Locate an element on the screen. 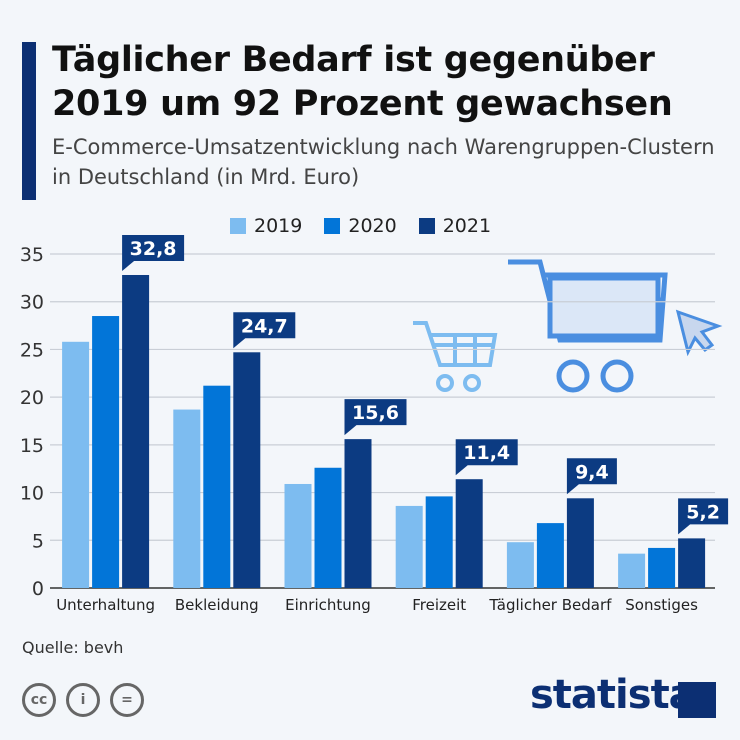  legend: 2019 2020 2021 is located at coordinates (360, 226).